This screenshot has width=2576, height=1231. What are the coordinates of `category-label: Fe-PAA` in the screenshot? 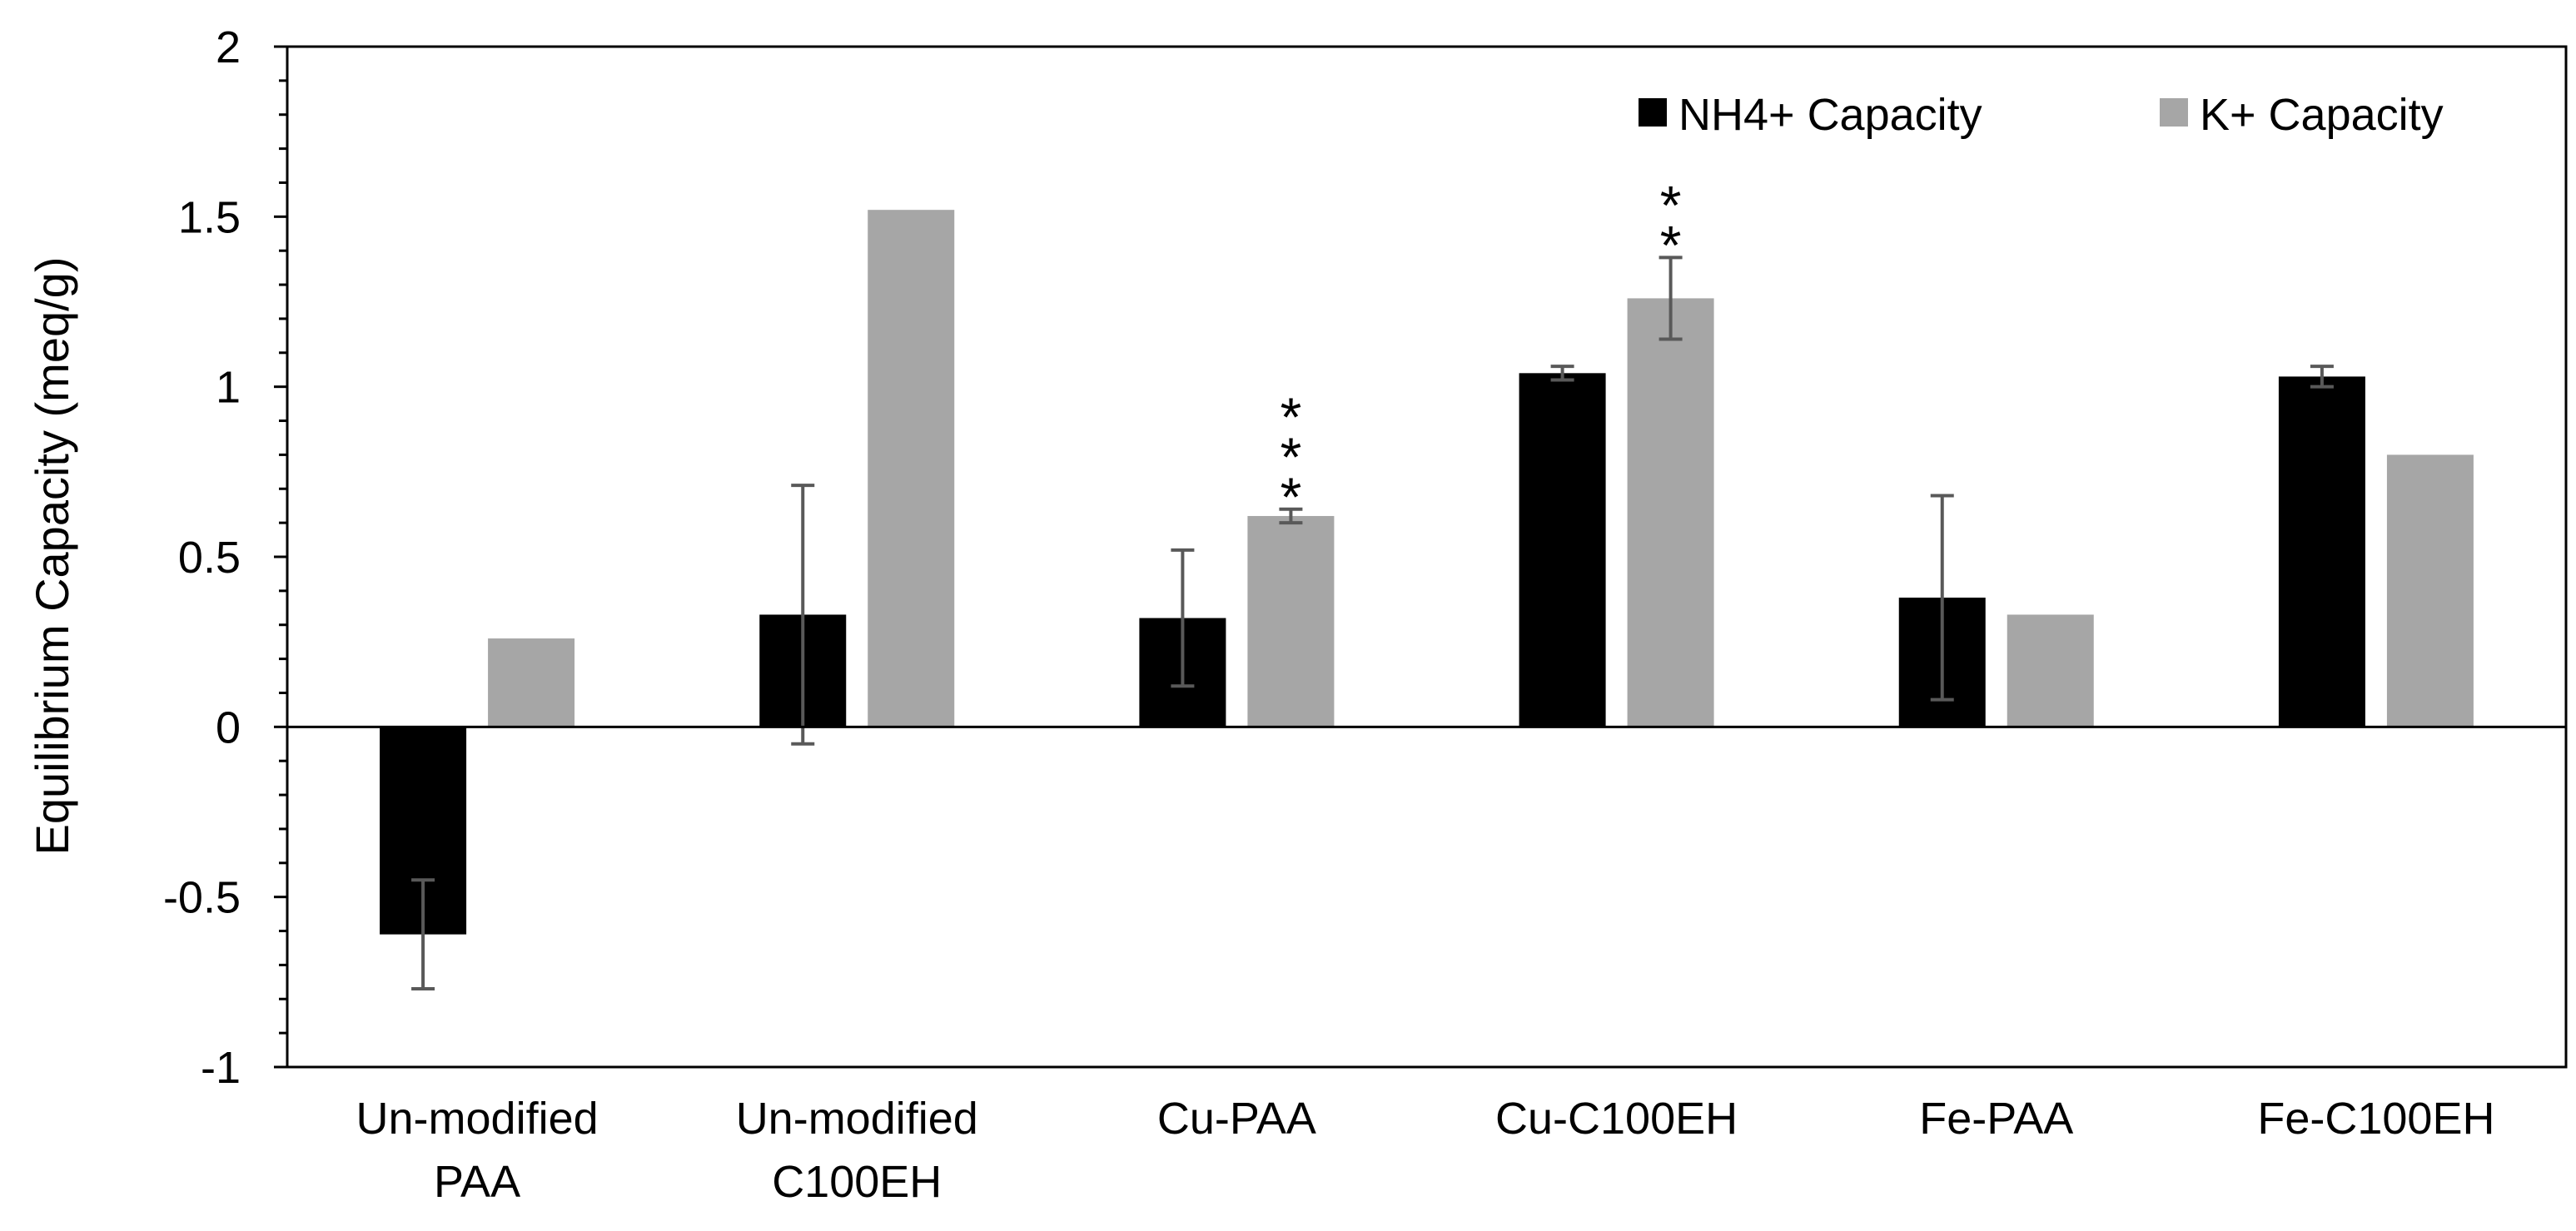 It's located at (1996, 1119).